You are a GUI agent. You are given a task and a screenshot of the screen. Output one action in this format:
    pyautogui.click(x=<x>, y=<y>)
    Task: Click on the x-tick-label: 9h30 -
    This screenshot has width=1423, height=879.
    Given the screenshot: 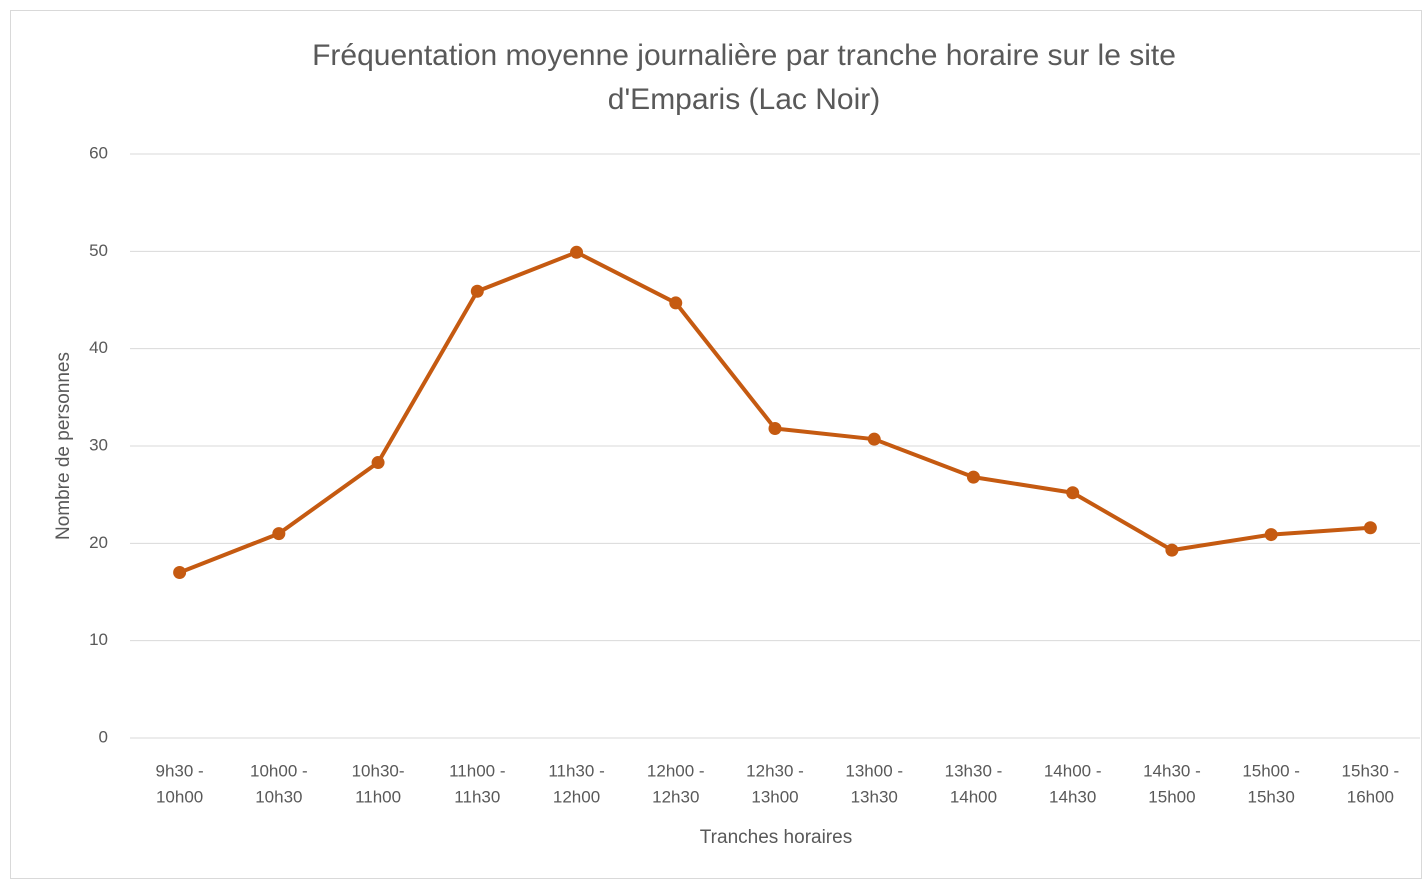 What is the action you would take?
    pyautogui.click(x=180, y=770)
    